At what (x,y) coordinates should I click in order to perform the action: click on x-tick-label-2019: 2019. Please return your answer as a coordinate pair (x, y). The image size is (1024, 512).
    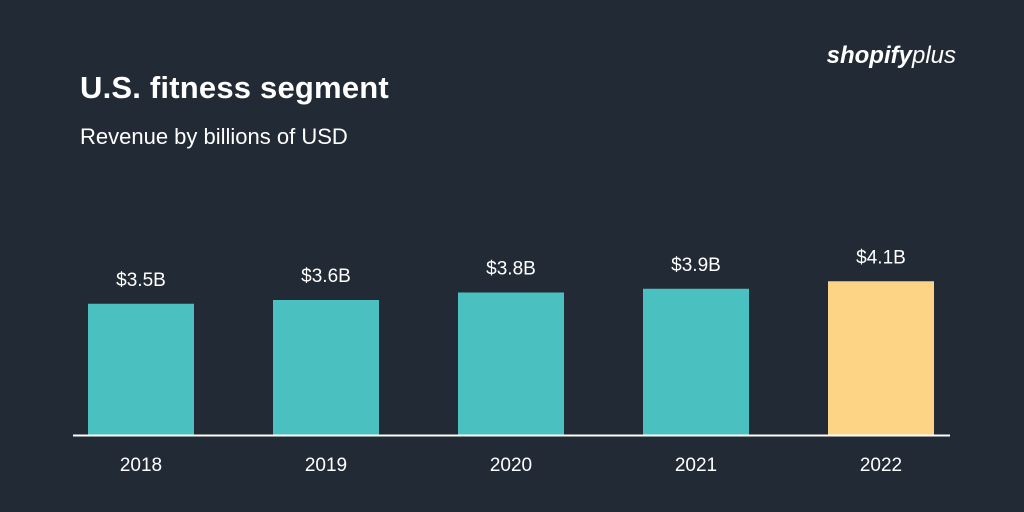
    Looking at the image, I should click on (326, 465).